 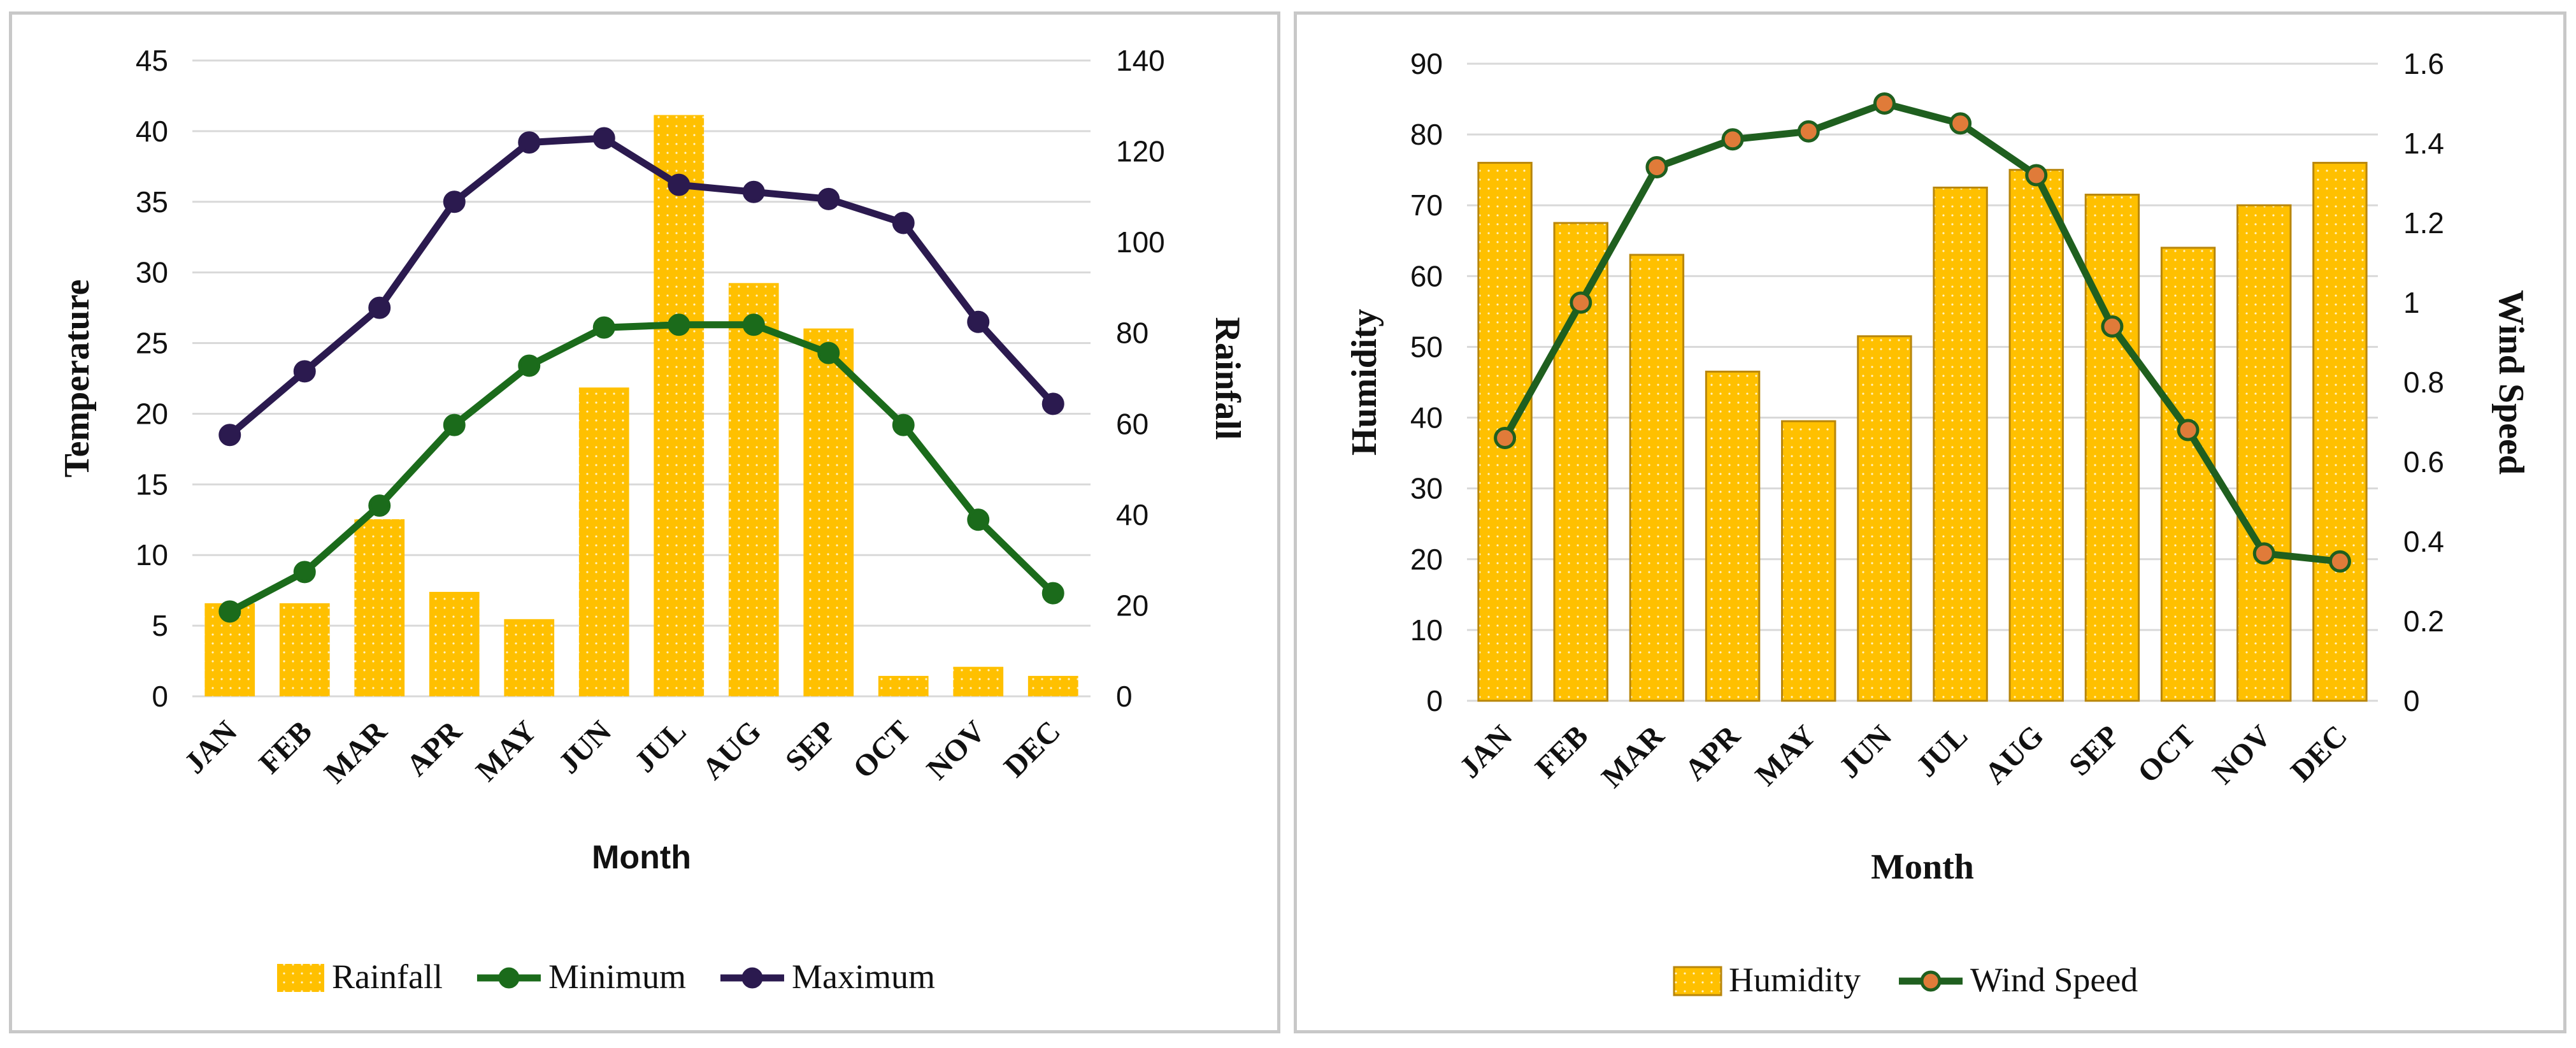 I want to click on legend-marker-minimum, so click(x=509, y=978).